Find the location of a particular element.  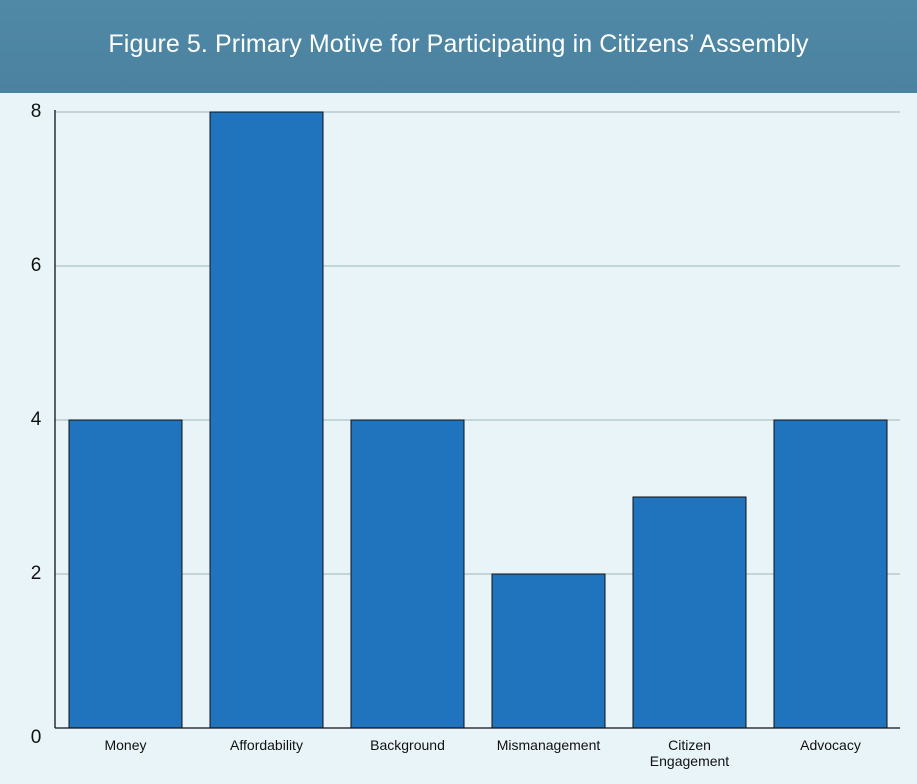

y-tick-label-8: 8 is located at coordinates (36, 111).